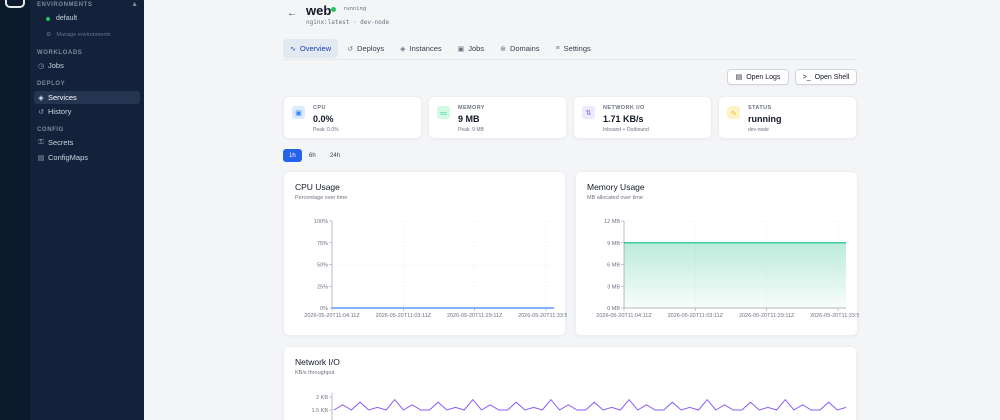 The image size is (1000, 420). Describe the element at coordinates (60, 53) in the screenshot. I see `workloads-section-title: WORKLOADS` at that location.